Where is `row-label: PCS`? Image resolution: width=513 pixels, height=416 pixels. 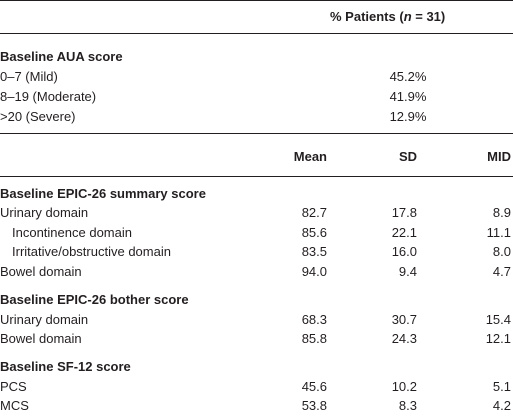
row-label: PCS is located at coordinates (13, 386).